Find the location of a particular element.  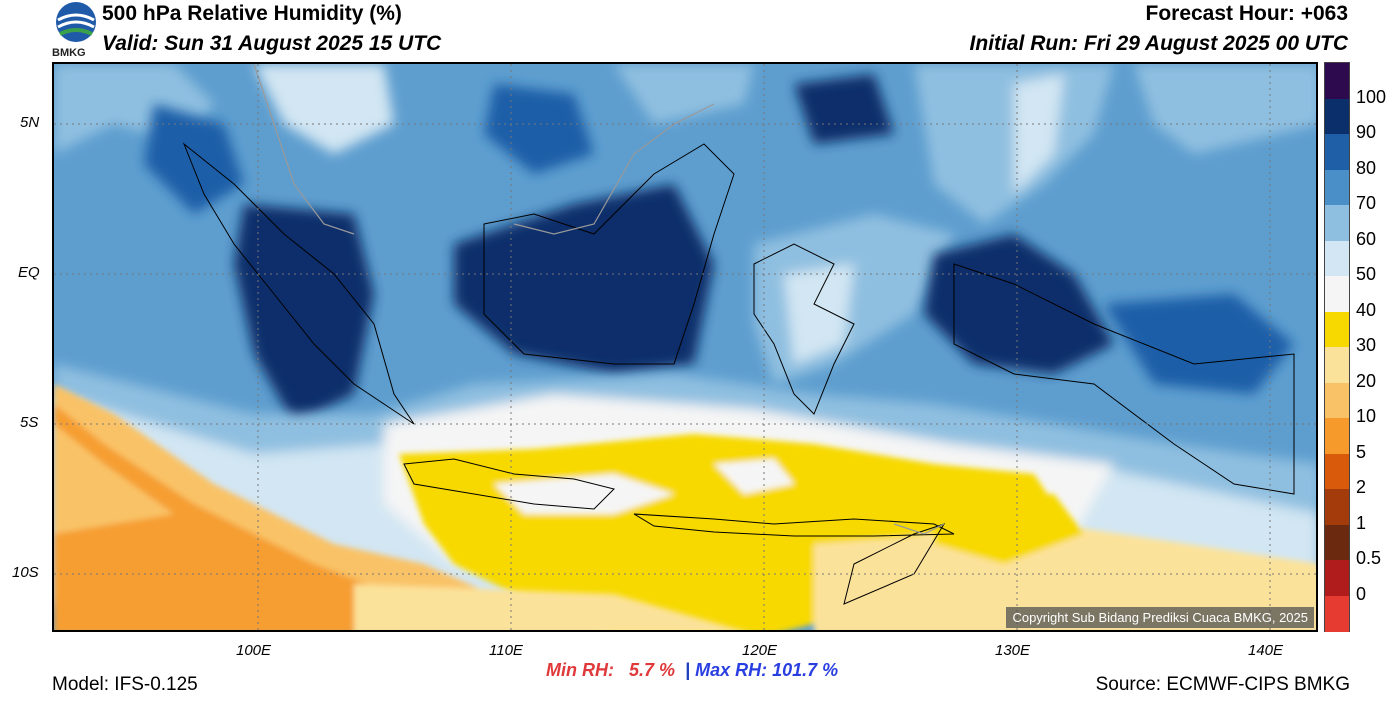

colorbar-label: 70 is located at coordinates (1366, 203).